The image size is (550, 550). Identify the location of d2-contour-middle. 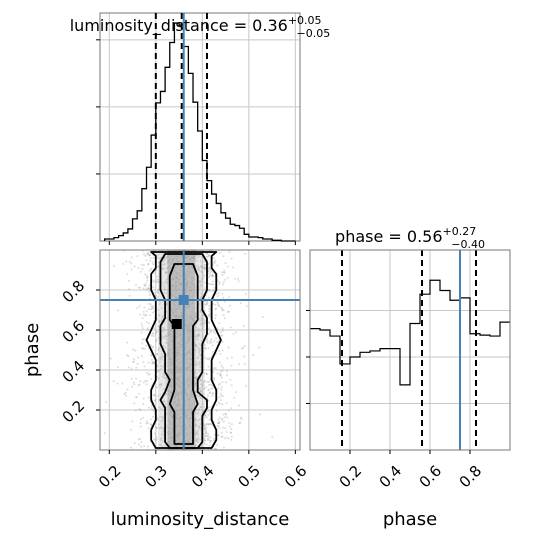
(183, 351).